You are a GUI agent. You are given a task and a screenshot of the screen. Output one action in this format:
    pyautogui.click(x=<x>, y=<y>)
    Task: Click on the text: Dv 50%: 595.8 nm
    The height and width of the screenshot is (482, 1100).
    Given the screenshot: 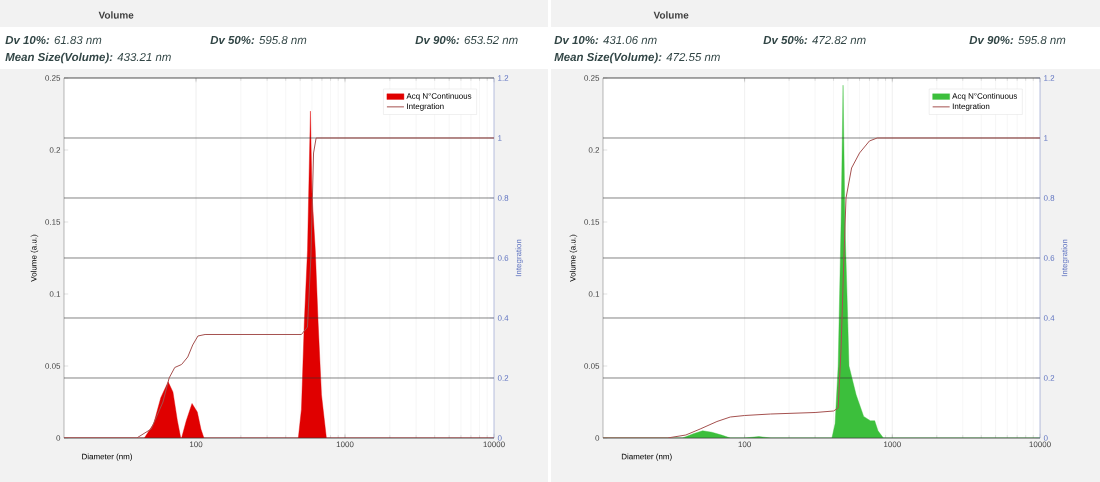 What is the action you would take?
    pyautogui.click(x=258, y=40)
    